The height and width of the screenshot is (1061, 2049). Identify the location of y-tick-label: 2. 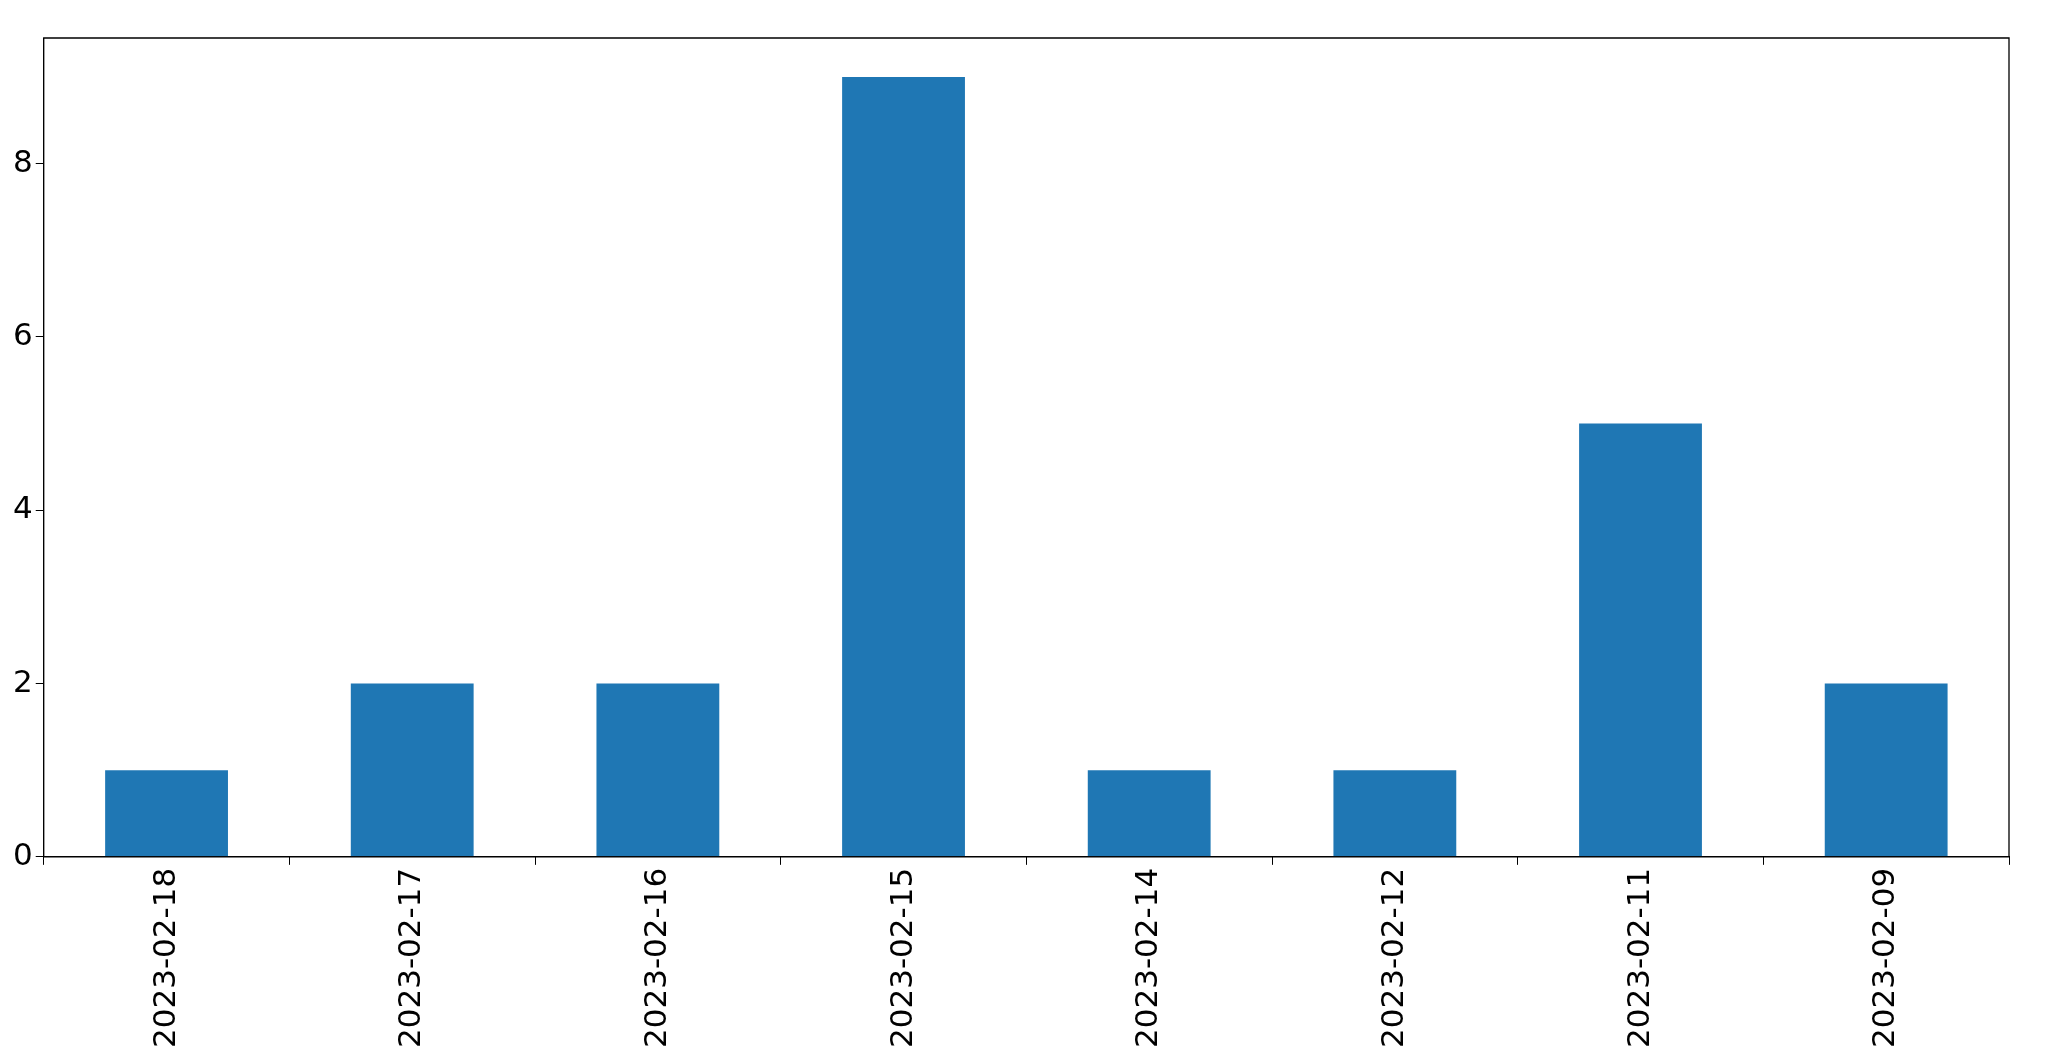
(22, 680).